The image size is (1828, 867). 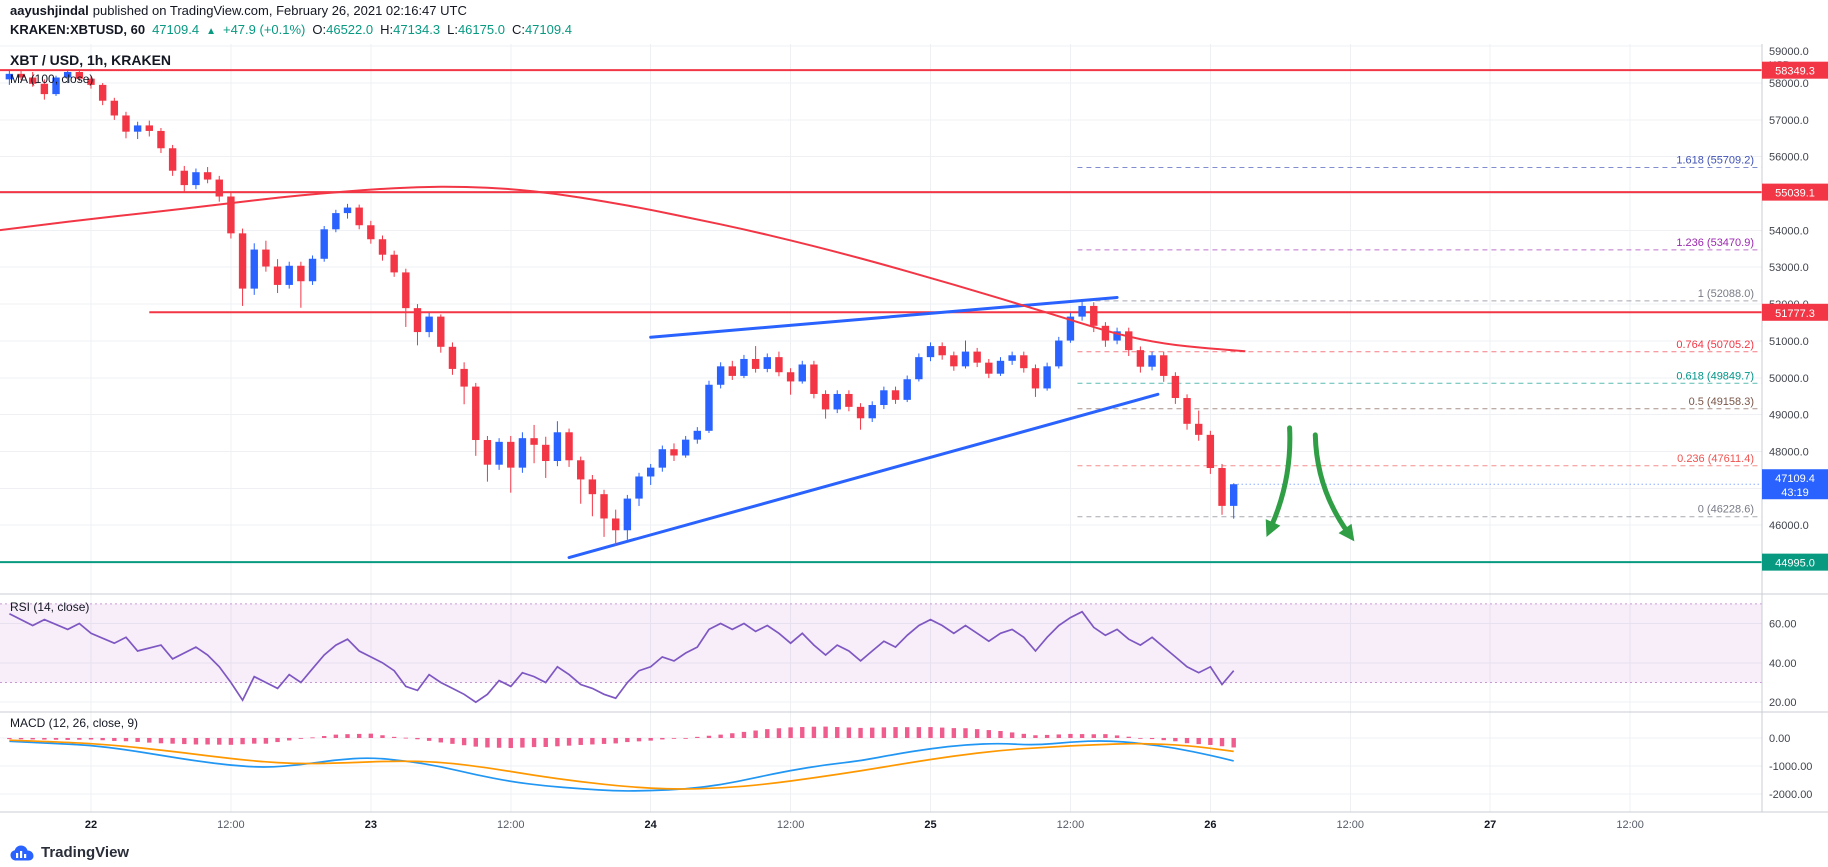 What do you see at coordinates (621, 737) in the screenshot?
I see `macd-histogram` at bounding box center [621, 737].